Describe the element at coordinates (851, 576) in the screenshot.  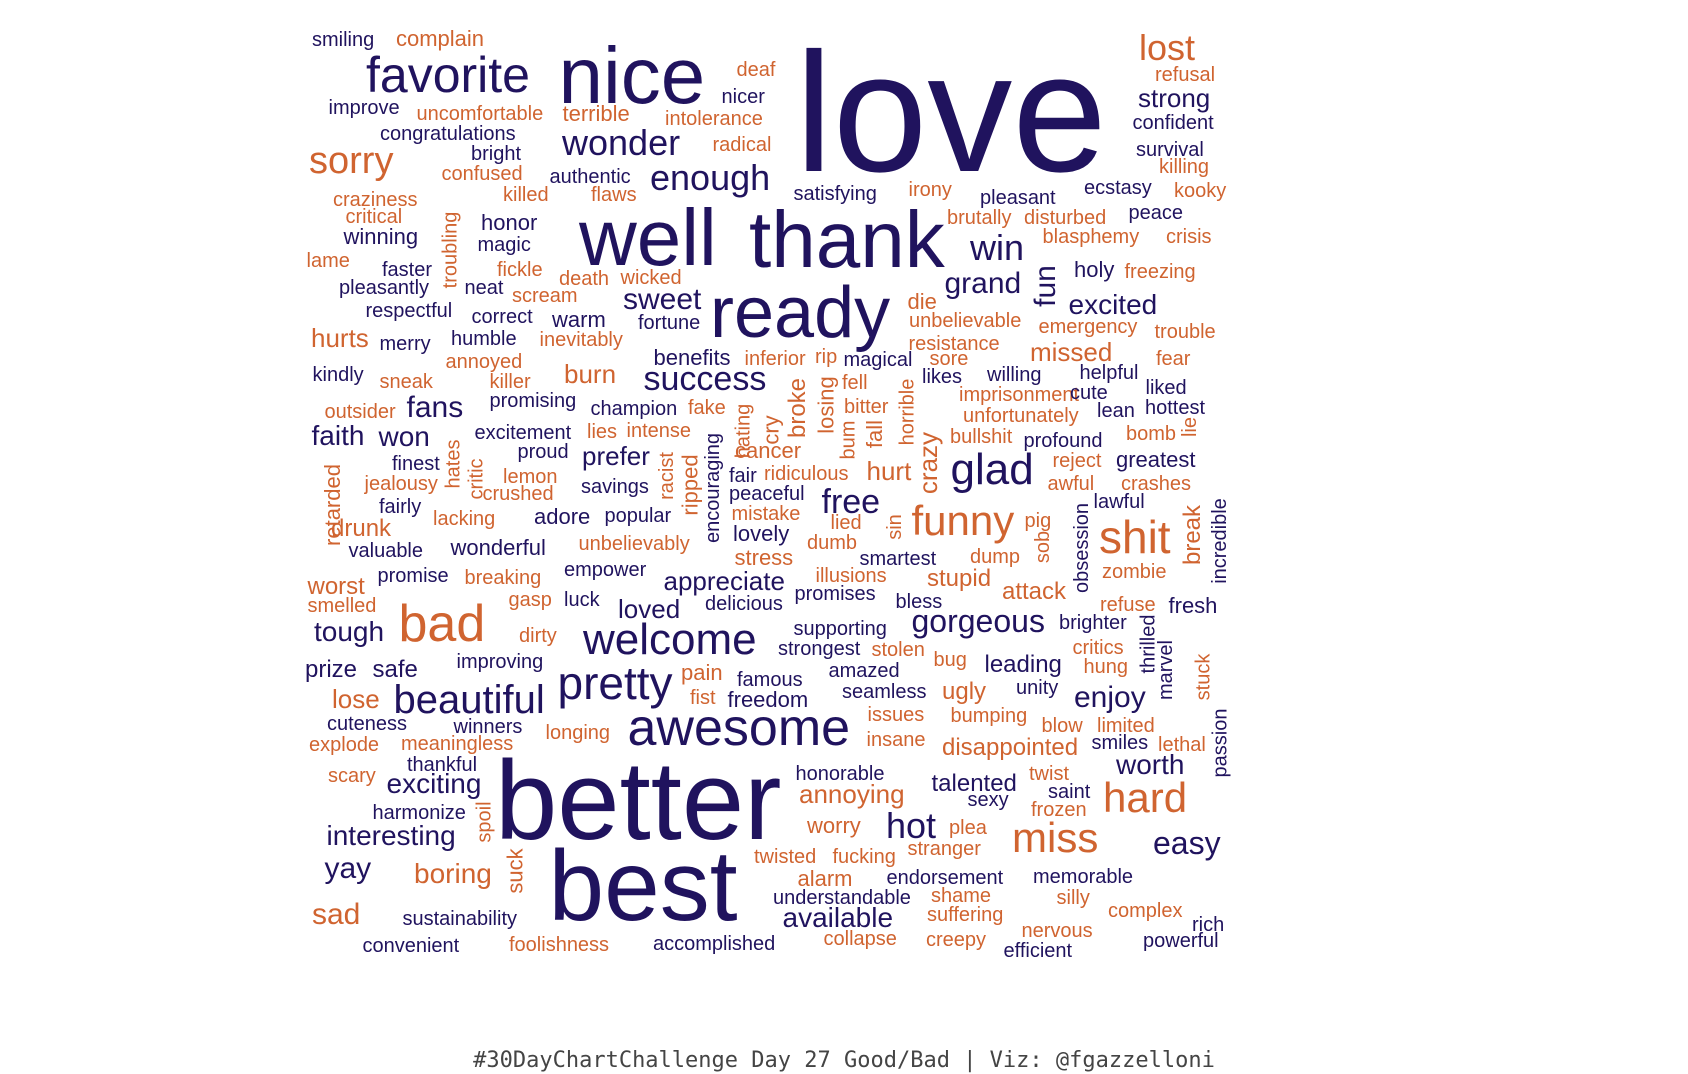
I see `word-illusions: illusions` at that location.